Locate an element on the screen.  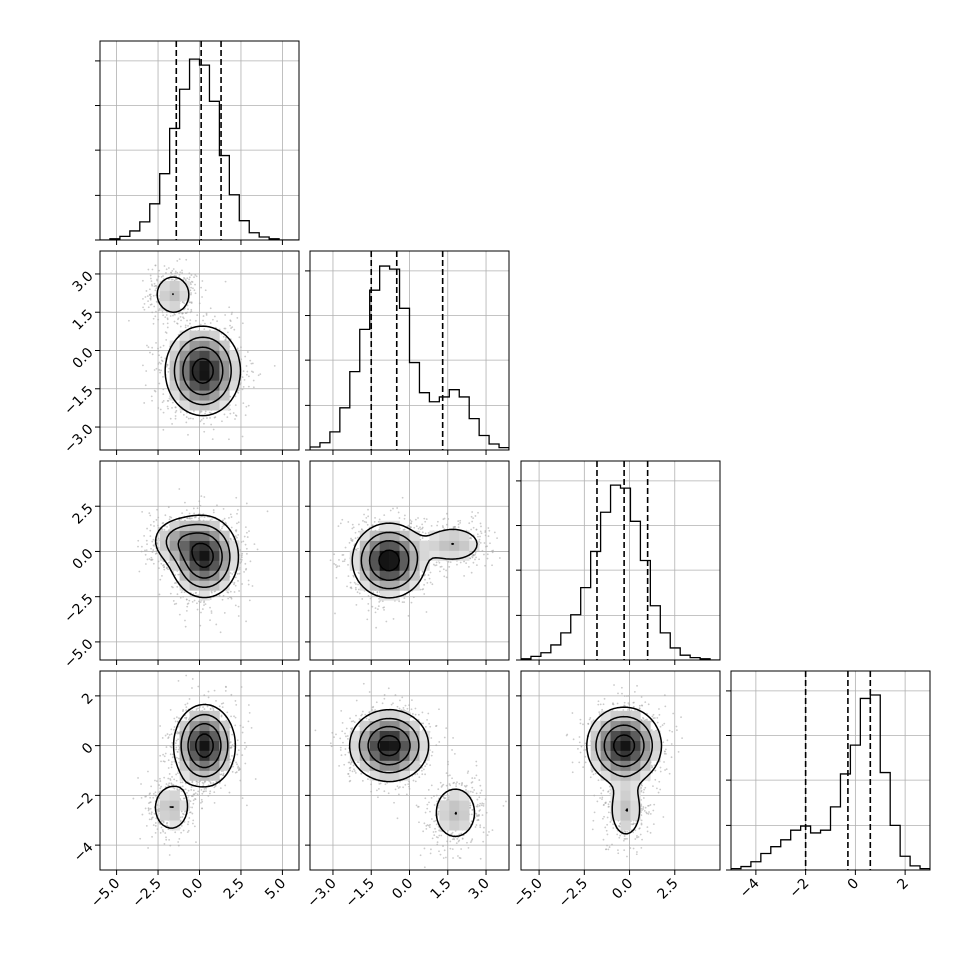
panel-plot-area is located at coordinates (199, 350).